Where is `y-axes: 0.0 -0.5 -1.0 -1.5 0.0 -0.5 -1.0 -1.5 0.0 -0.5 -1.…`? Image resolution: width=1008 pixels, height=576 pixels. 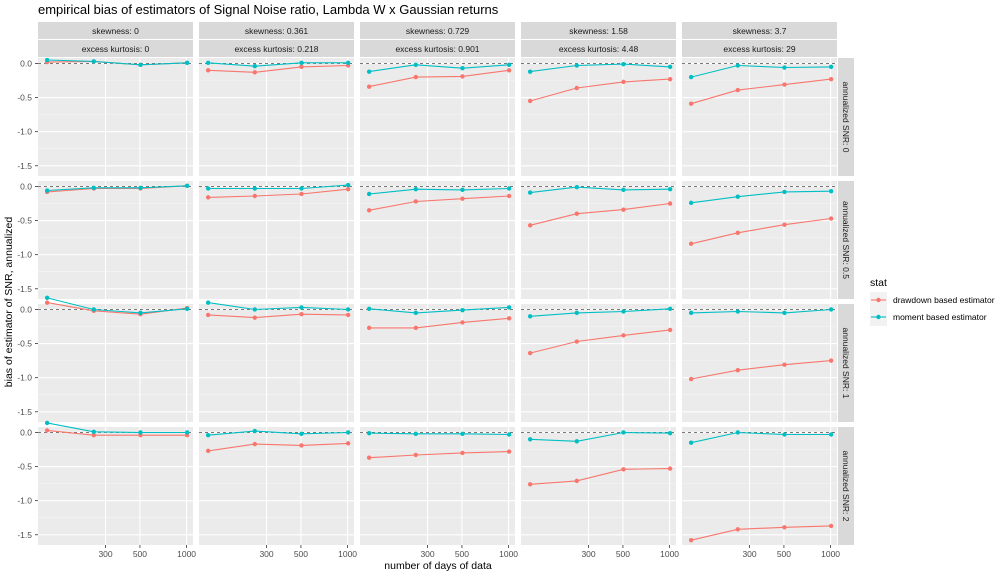 y-axes: 0.0 -0.5 -1.0 -1.5 0.0 -0.5 -1.0 -1.5 0.0 -0.5 -1.… is located at coordinates (27, 299).